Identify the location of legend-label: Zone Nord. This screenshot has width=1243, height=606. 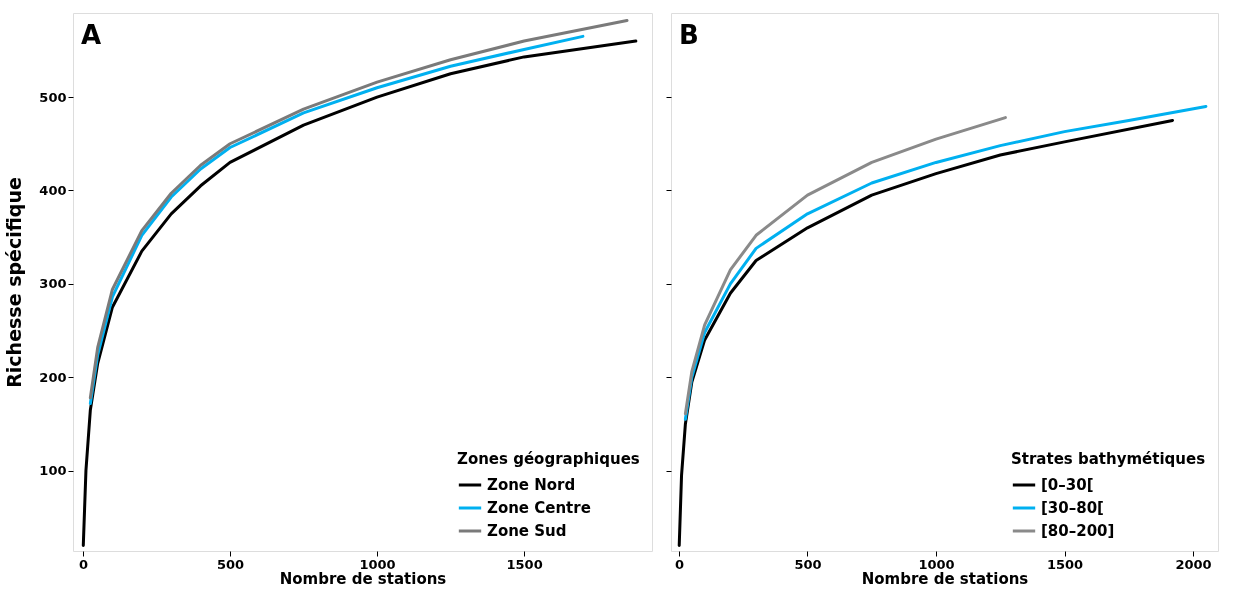
(531, 485).